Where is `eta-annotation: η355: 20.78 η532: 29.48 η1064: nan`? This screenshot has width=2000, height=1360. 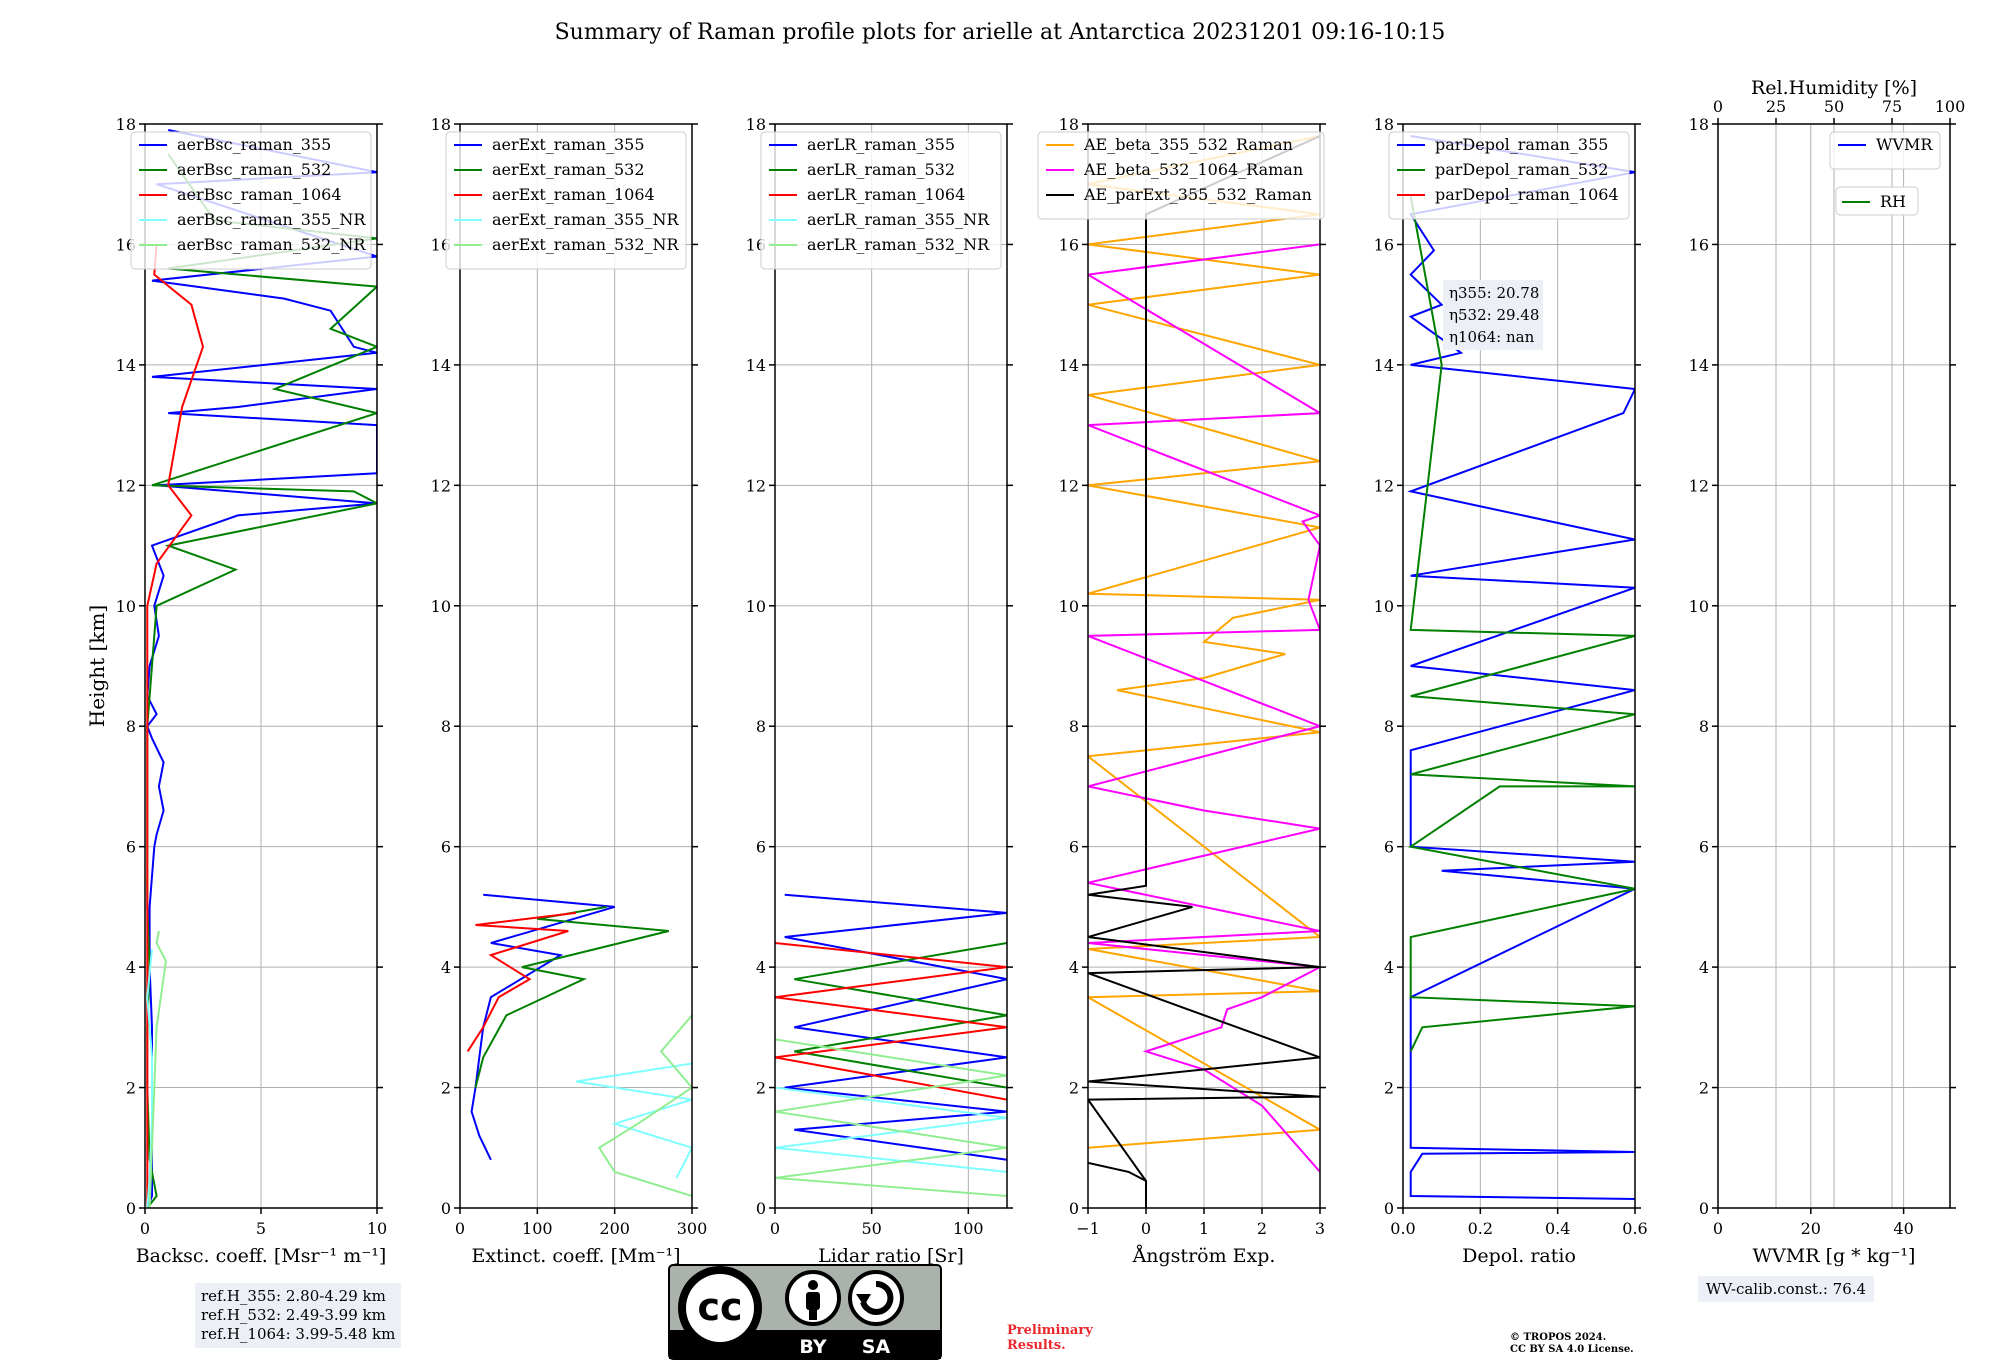 eta-annotation: η355: 20.78 η532: 29.48 η1064: nan is located at coordinates (1493, 315).